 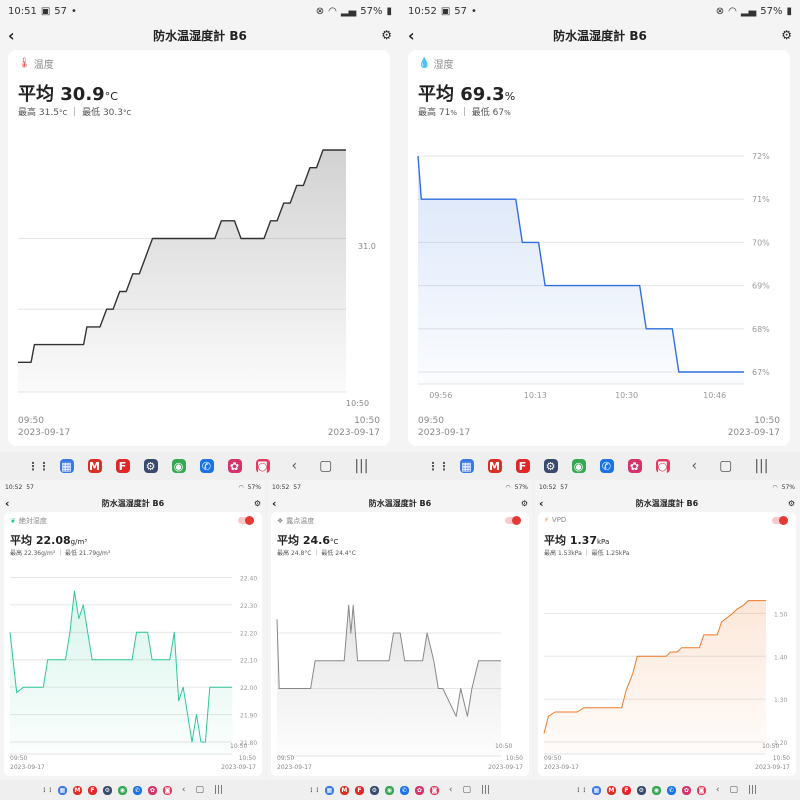 I want to click on x-start-time: 09:50, so click(x=553, y=758).